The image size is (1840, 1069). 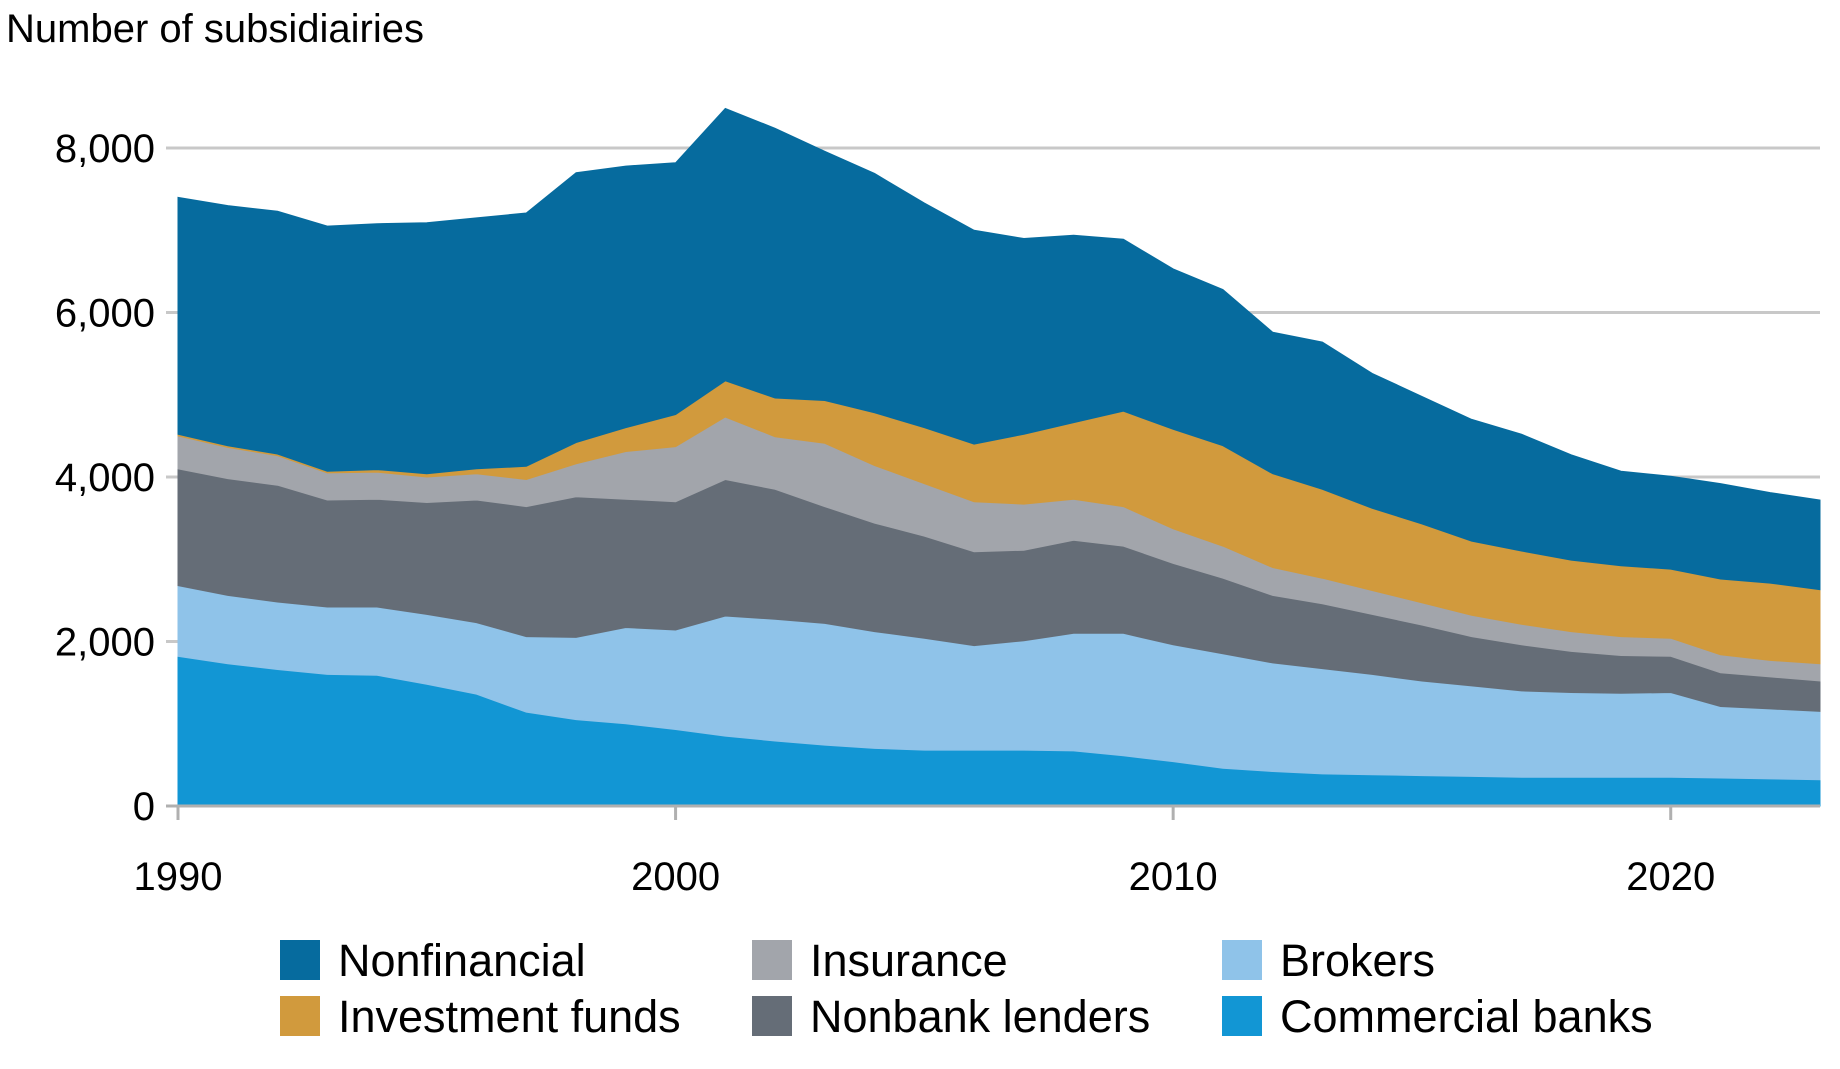 I want to click on y-axis-label: Number of subsidiairies, so click(x=215, y=29).